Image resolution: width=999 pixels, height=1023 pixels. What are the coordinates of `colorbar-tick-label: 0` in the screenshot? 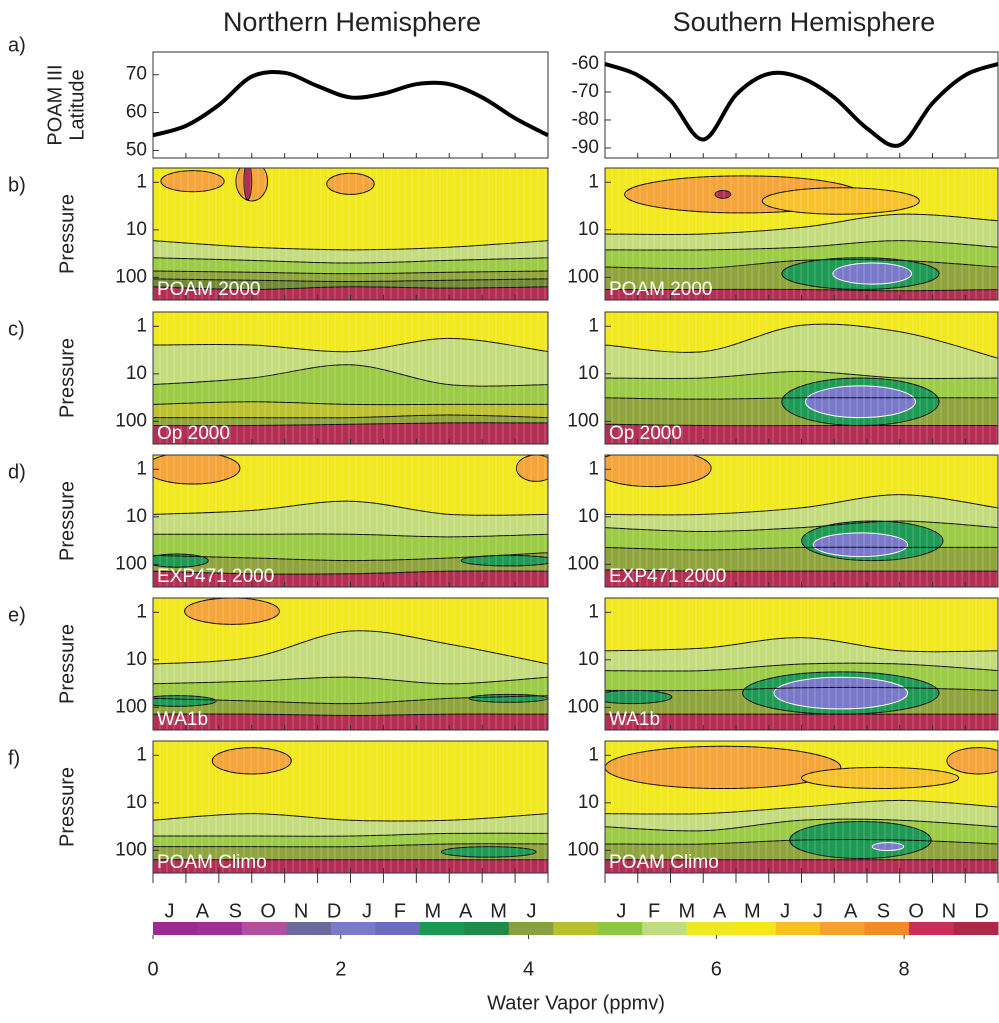 It's located at (152, 969).